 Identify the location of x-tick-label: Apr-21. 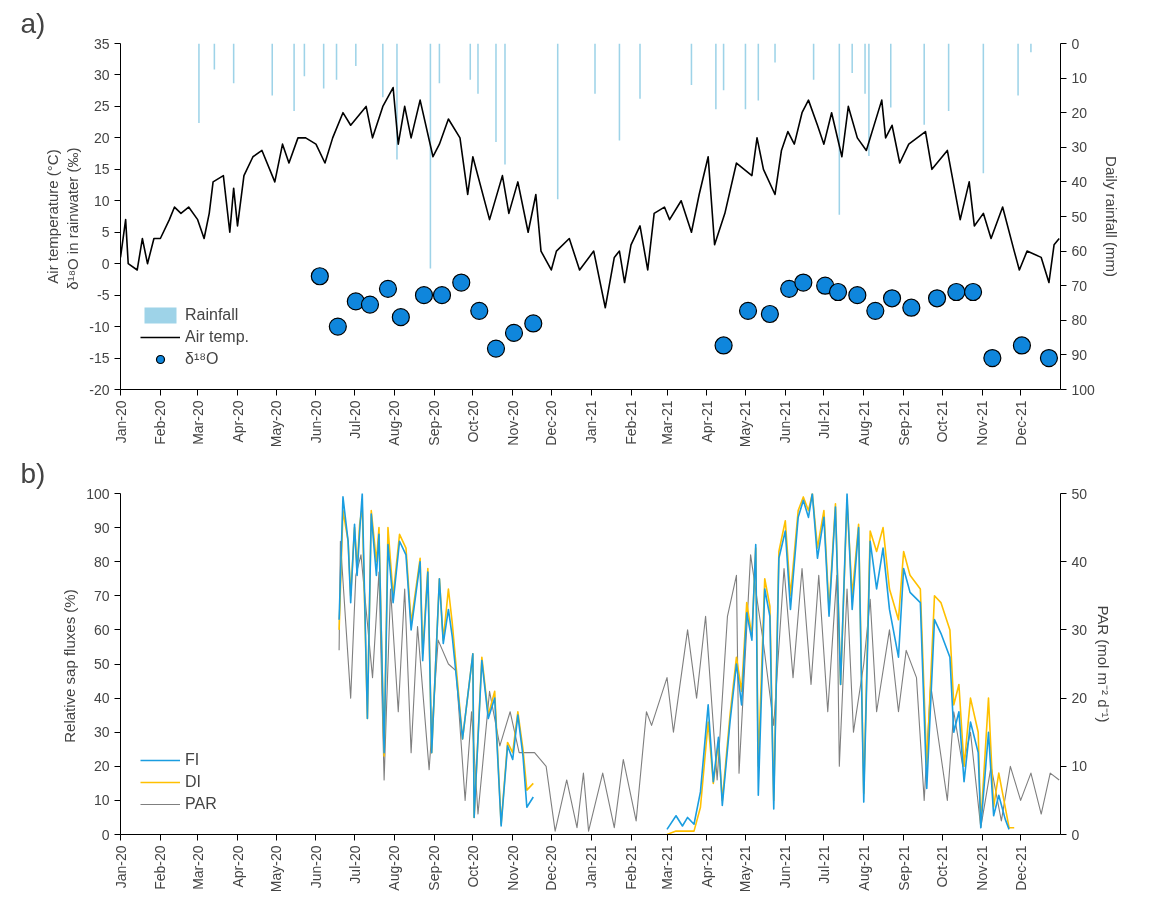
(706, 421).